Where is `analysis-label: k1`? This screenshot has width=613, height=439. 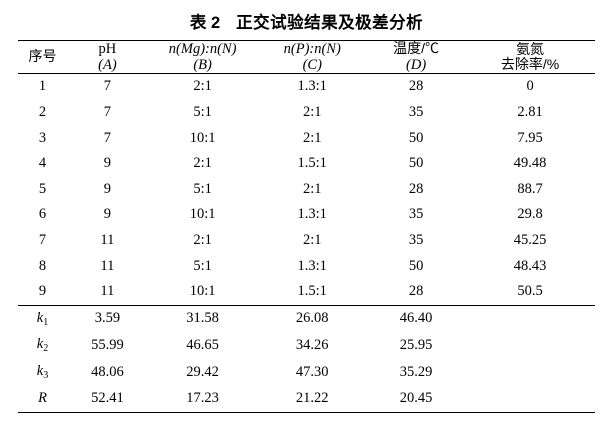
analysis-label: k1 is located at coordinates (43, 318).